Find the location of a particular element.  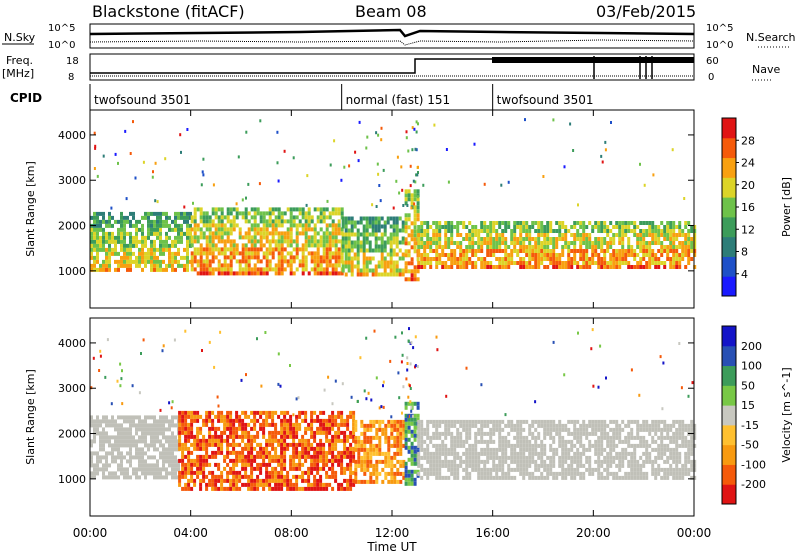

noise-panel: N.Sky 10^5 10^0 N.Search 10^5 10^0 is located at coordinates (399, 37).